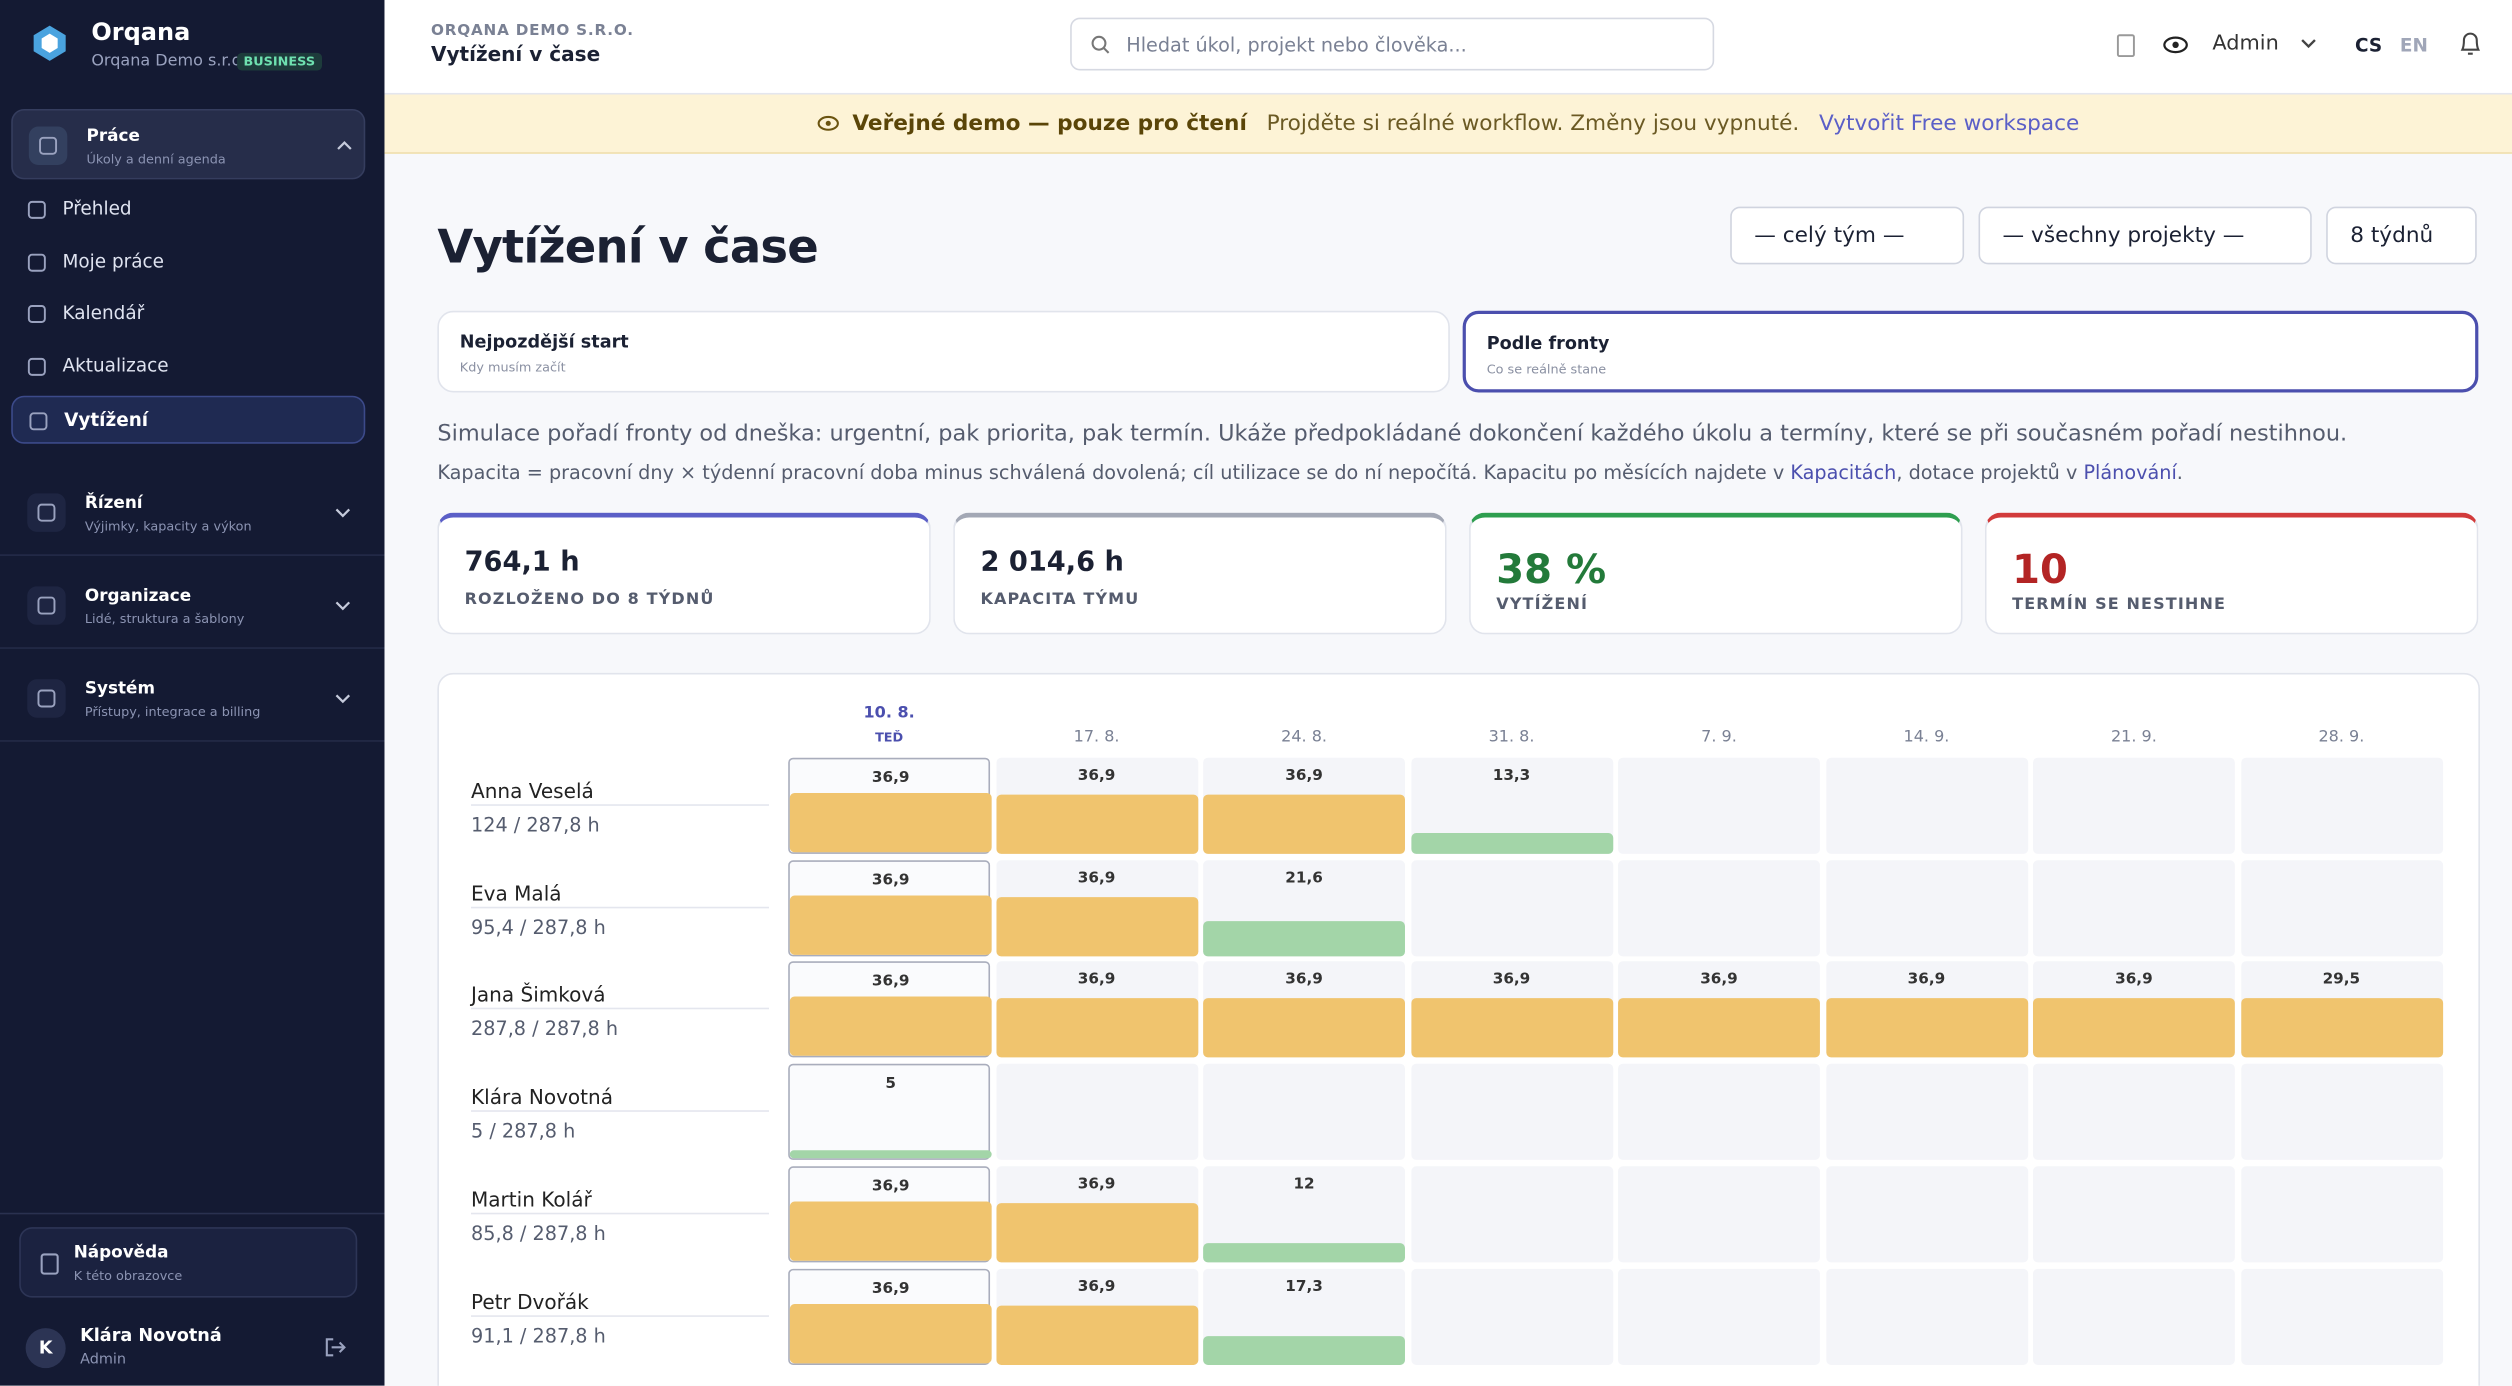 This screenshot has width=2512, height=1386. What do you see at coordinates (891, 1084) in the screenshot?
I see `hours: 5` at bounding box center [891, 1084].